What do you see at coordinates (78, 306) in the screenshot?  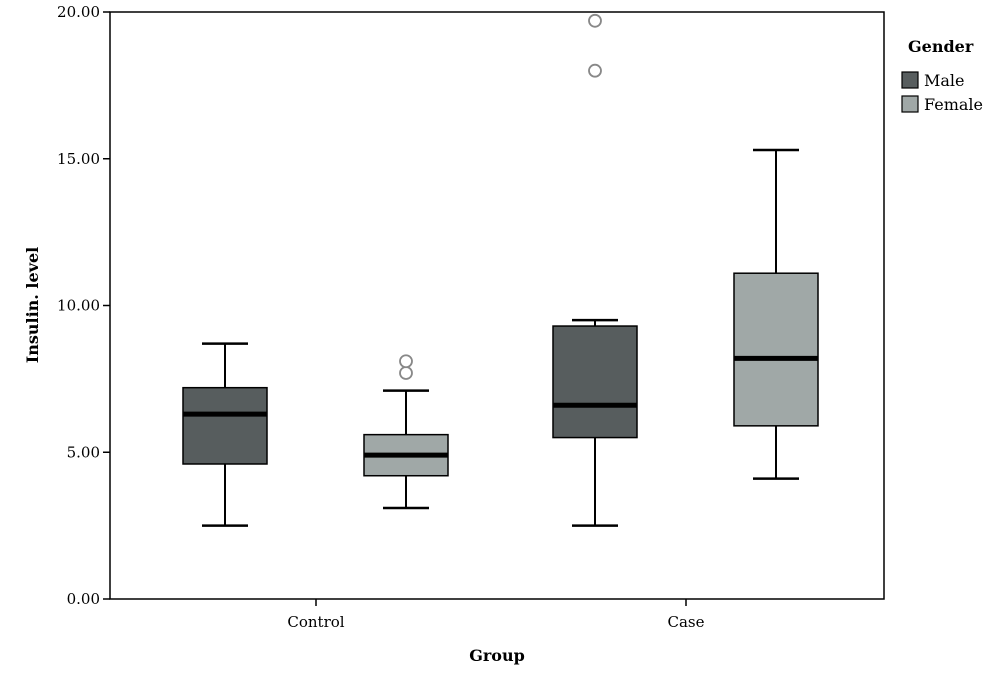 I see `y-tick-label: 10.00` at bounding box center [78, 306].